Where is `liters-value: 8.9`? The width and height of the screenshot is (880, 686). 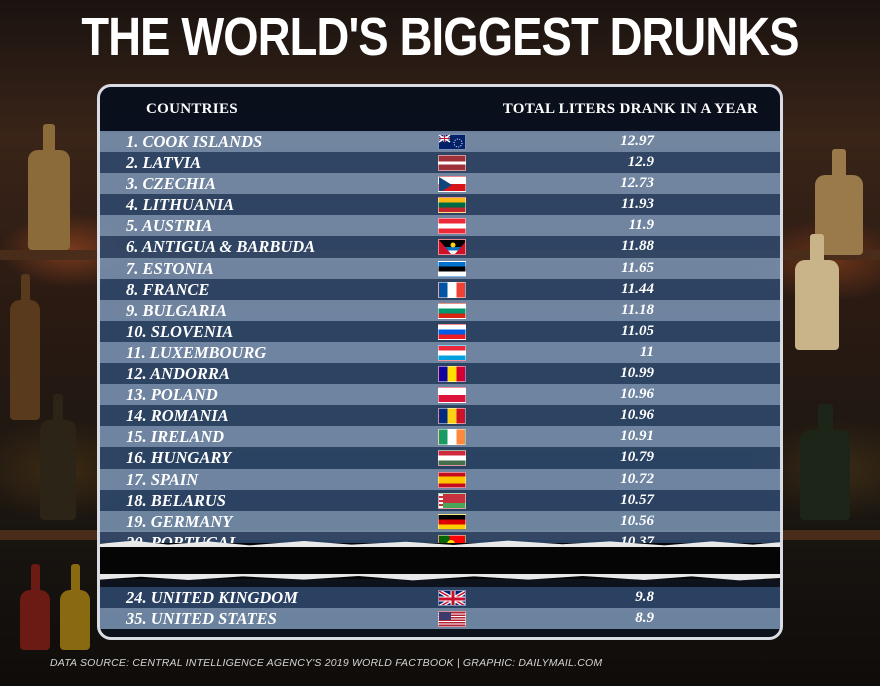
liters-value: 8.9 is located at coordinates (644, 618).